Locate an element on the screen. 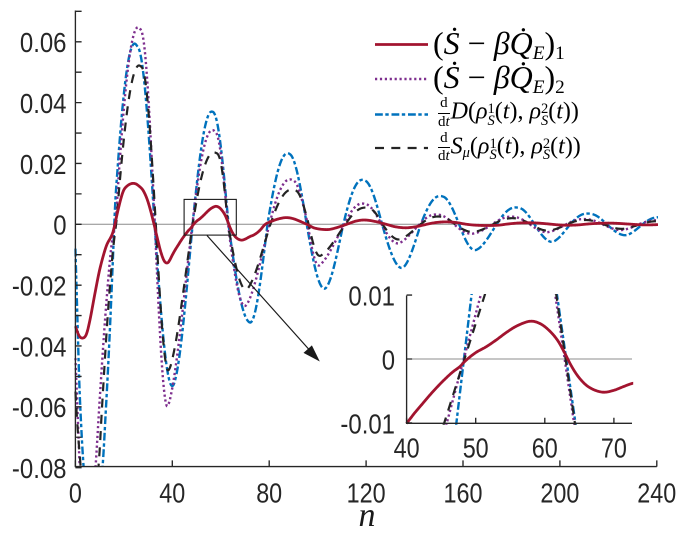 The width and height of the screenshot is (684, 534). svg-text: -0.04 is located at coordinates (39, 346).